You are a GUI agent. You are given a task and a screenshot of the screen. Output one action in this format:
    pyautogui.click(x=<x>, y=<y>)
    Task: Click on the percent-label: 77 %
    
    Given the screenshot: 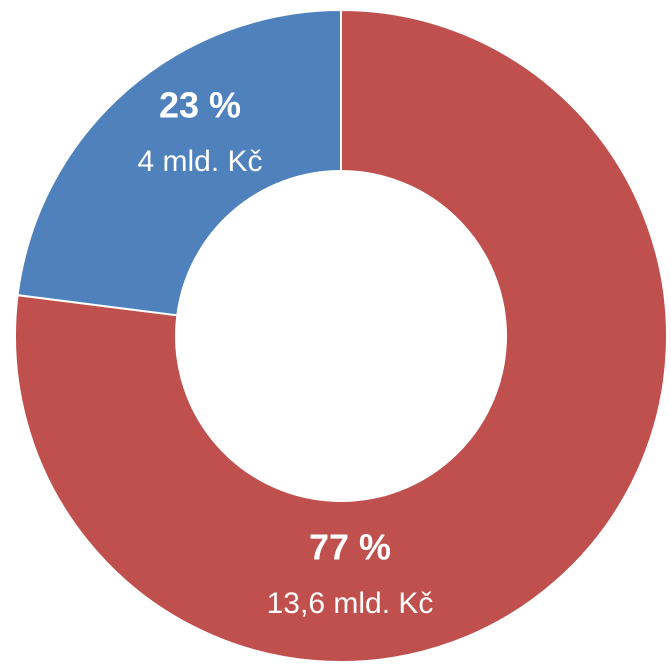 What is the action you would take?
    pyautogui.click(x=350, y=547)
    